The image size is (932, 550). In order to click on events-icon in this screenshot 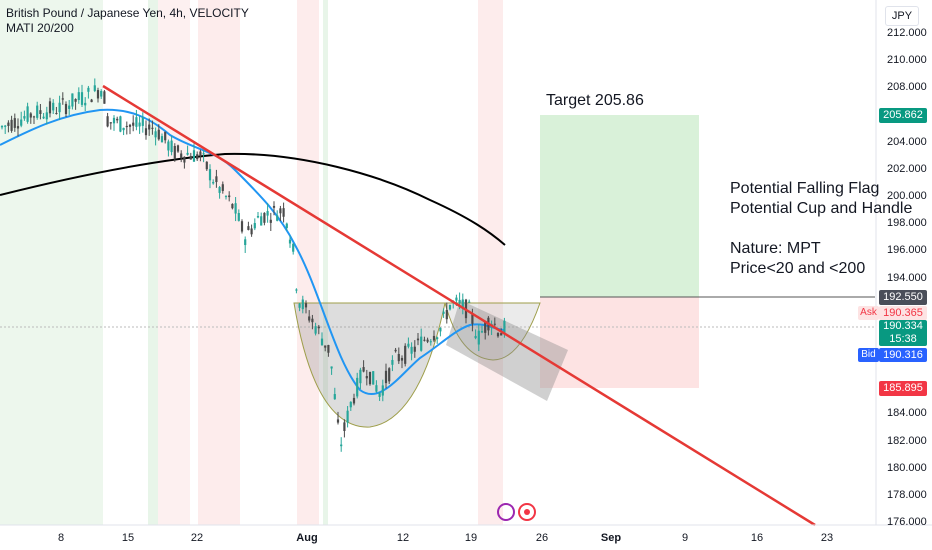, I will do `click(506, 512)`.